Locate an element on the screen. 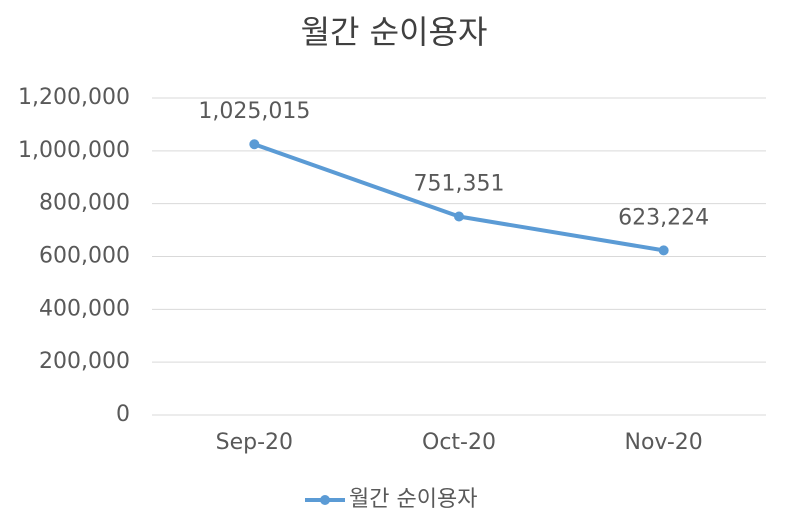 Image resolution: width=789 pixels, height=524 pixels. legend-marker is located at coordinates (325, 500).